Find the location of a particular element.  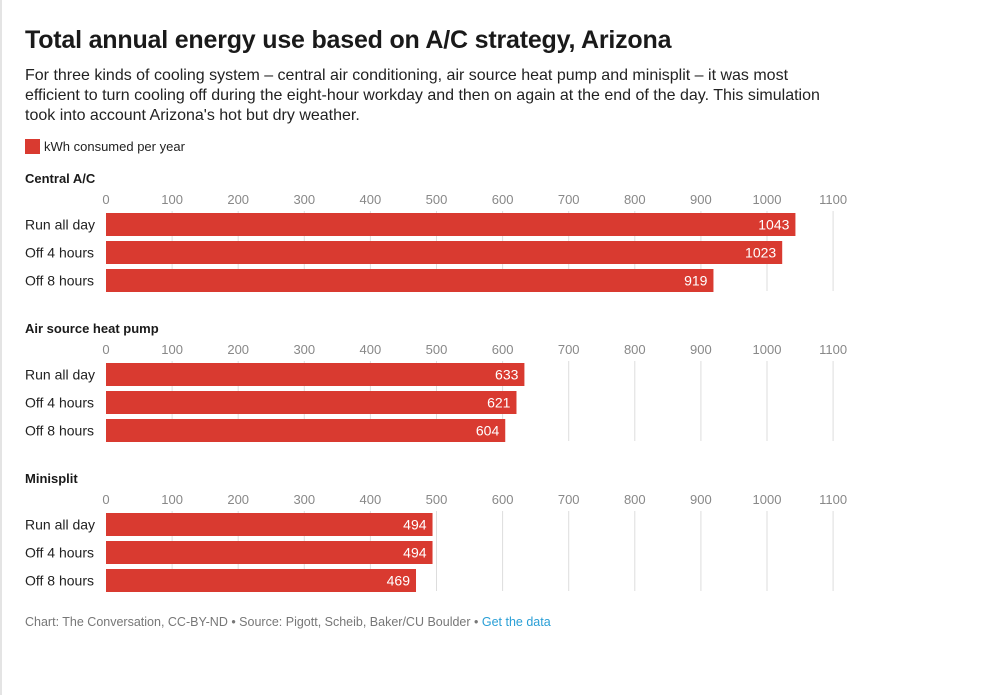

bar-value-label: 919 is located at coordinates (696, 281).